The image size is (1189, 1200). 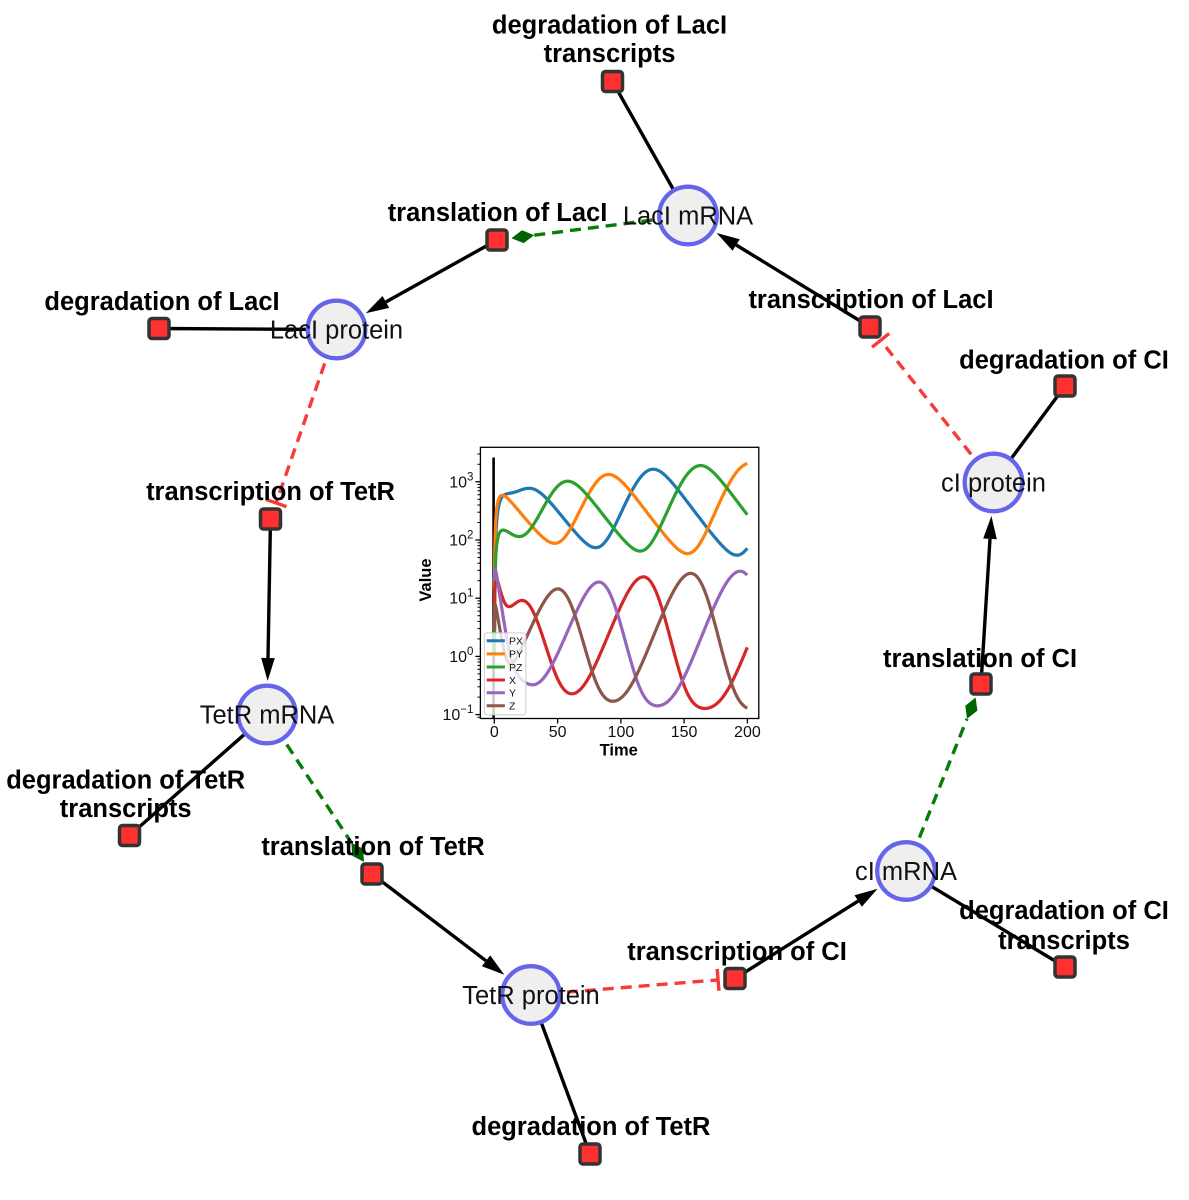 I want to click on svg-text: 50, so click(x=558, y=732).